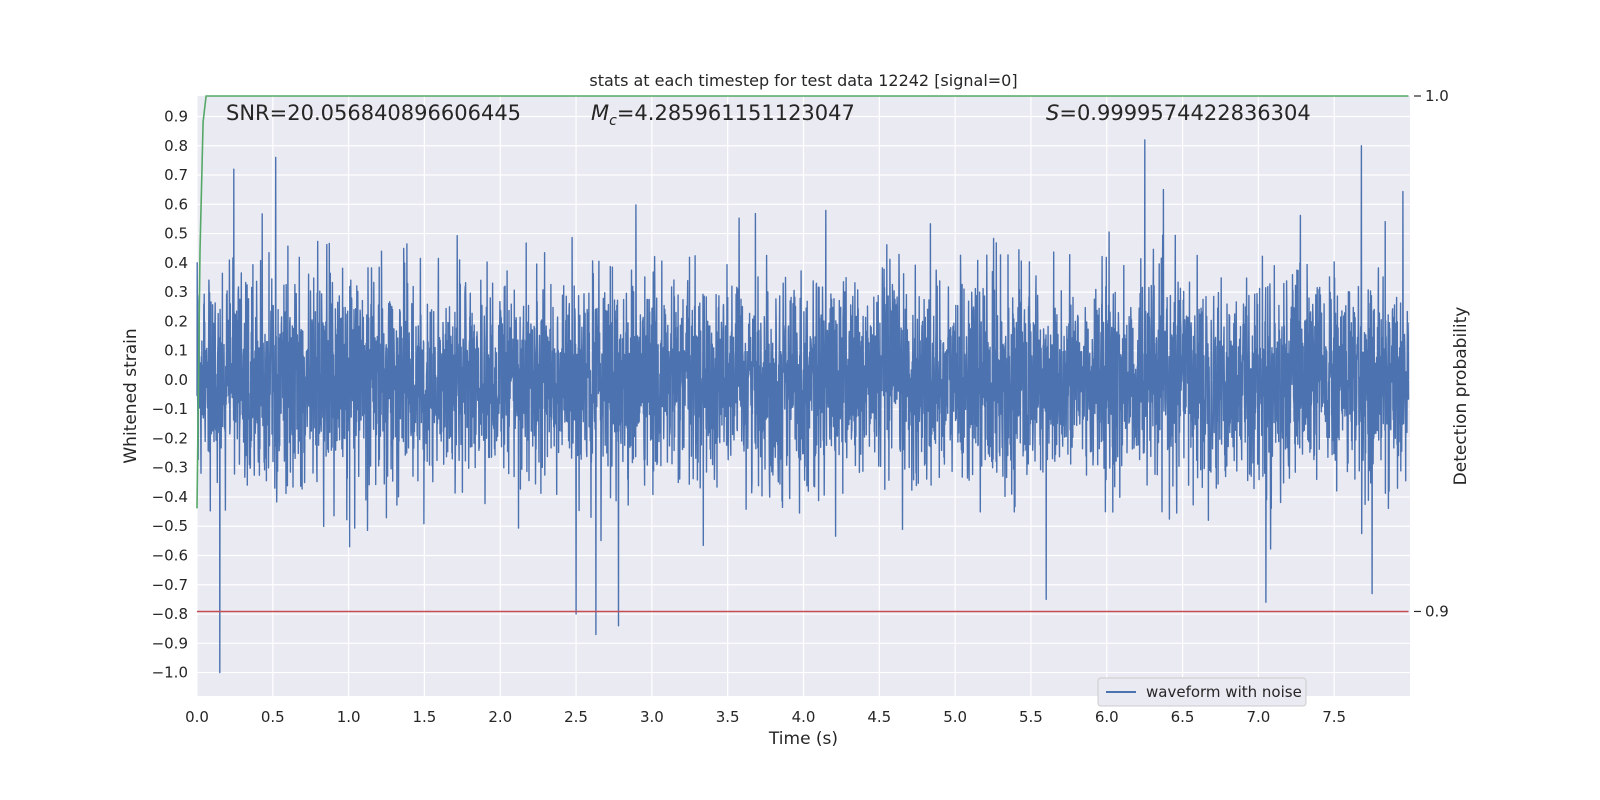  I want to click on x-tick-label: 4.5, so click(879, 717).